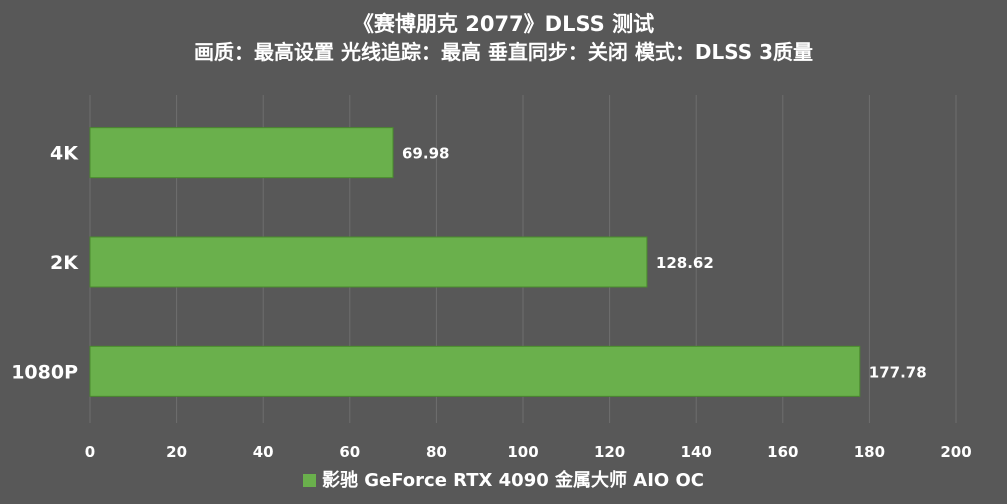  Describe the element at coordinates (609, 452) in the screenshot. I see `x-tick-label-120: 120` at that location.